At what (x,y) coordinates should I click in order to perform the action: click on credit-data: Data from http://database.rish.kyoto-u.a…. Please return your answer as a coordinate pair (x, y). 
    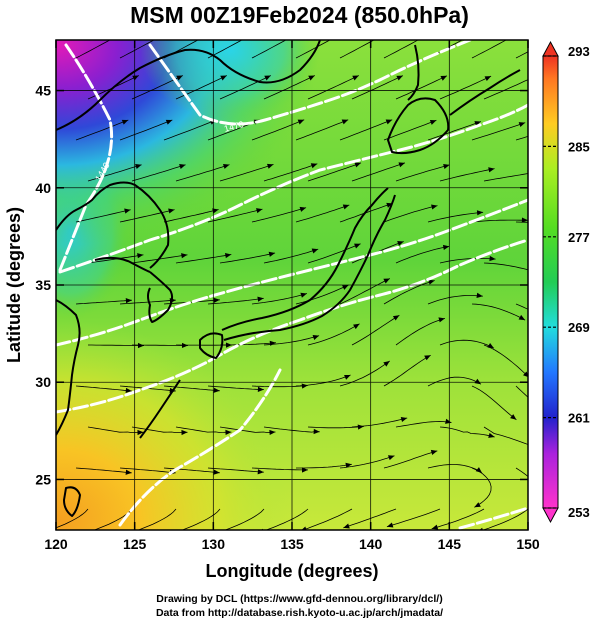
    Looking at the image, I should click on (299, 613).